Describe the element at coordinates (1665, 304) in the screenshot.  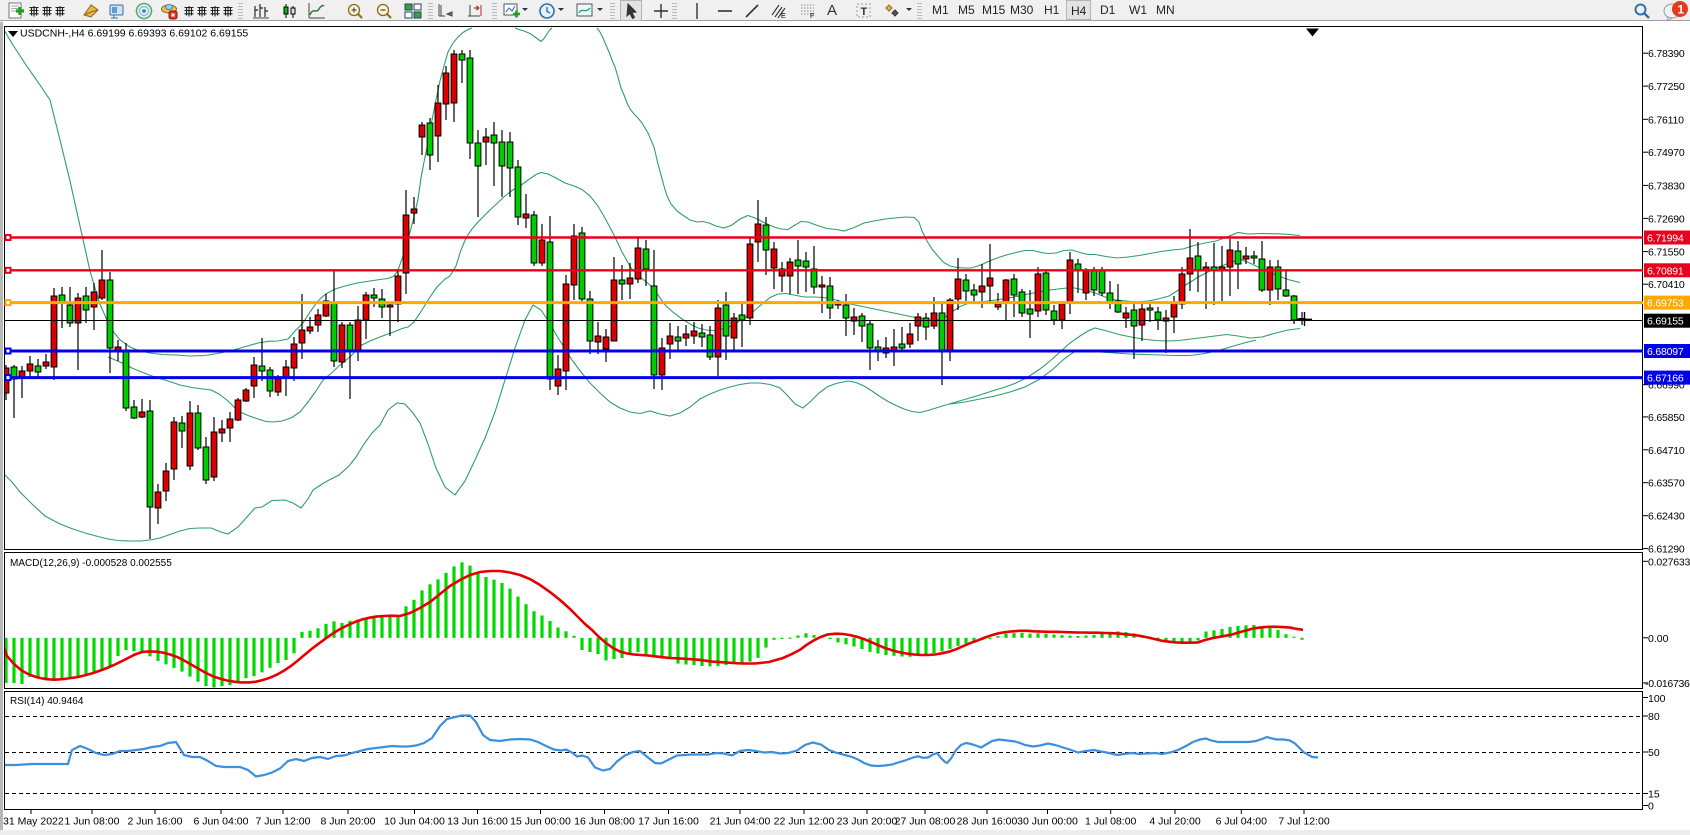
I see `svg-text: 6.69753` at that location.